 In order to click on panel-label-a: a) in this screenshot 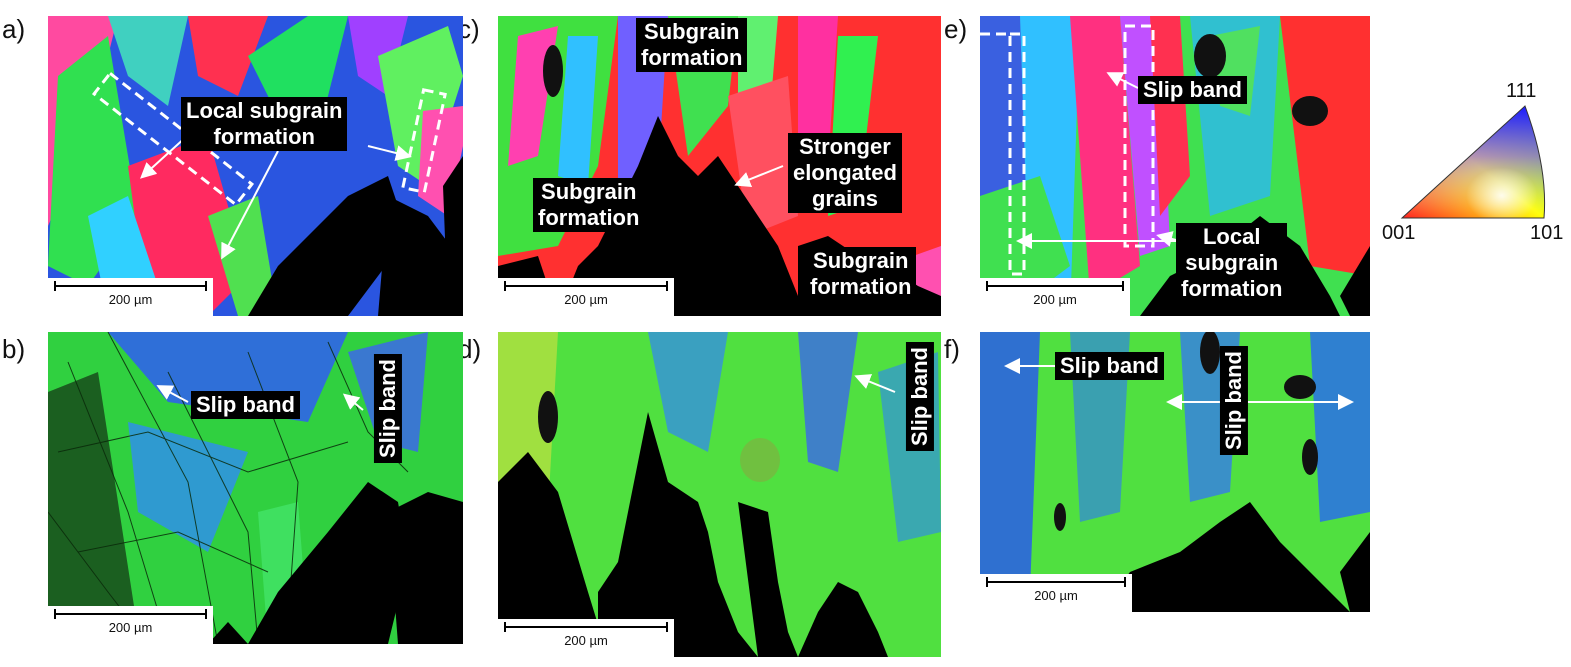, I will do `click(14, 29)`.